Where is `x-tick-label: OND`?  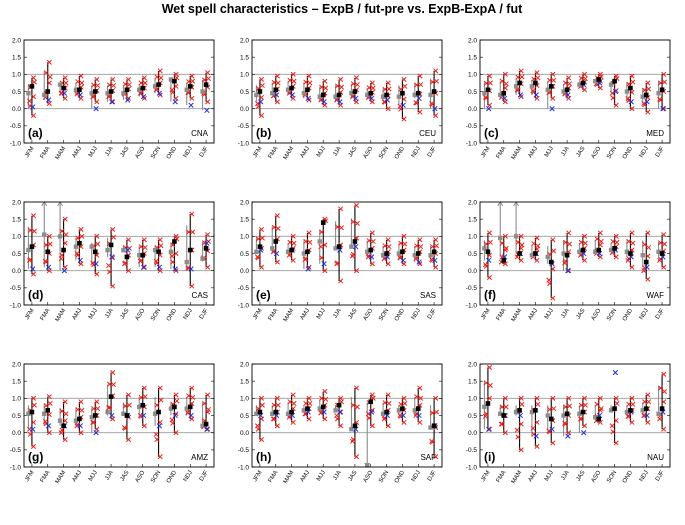
x-tick-label: OND is located at coordinates (628, 476).